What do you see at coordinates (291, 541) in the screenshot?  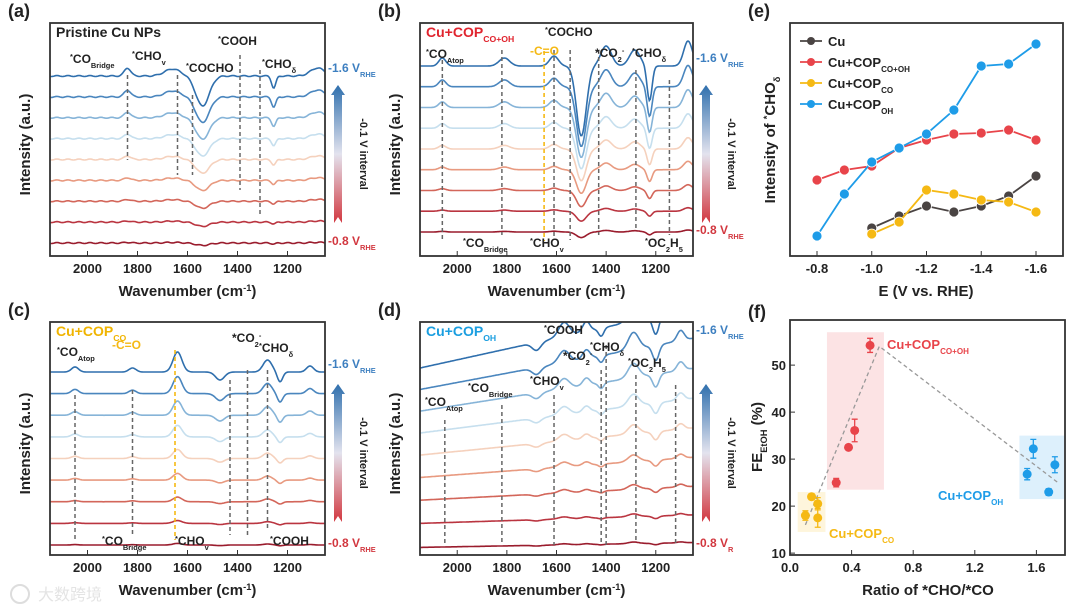 I see `text: COOH` at bounding box center [291, 541].